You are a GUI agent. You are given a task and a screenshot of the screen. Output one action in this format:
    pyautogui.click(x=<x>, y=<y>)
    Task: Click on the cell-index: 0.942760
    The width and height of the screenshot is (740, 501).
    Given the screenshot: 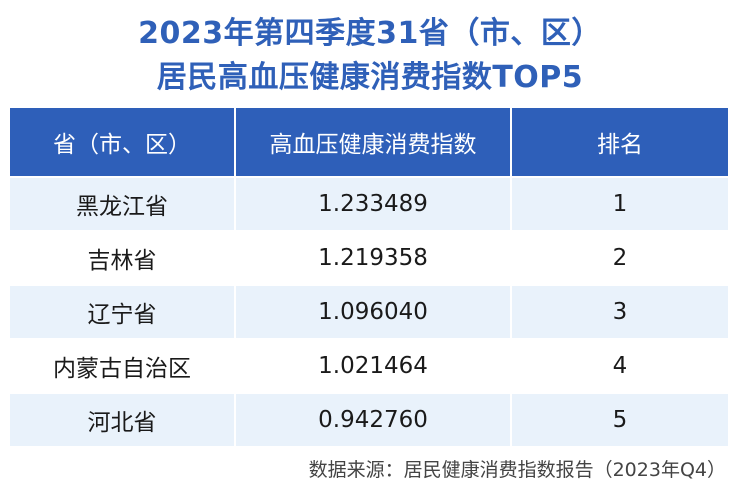 What is the action you would take?
    pyautogui.click(x=372, y=419)
    